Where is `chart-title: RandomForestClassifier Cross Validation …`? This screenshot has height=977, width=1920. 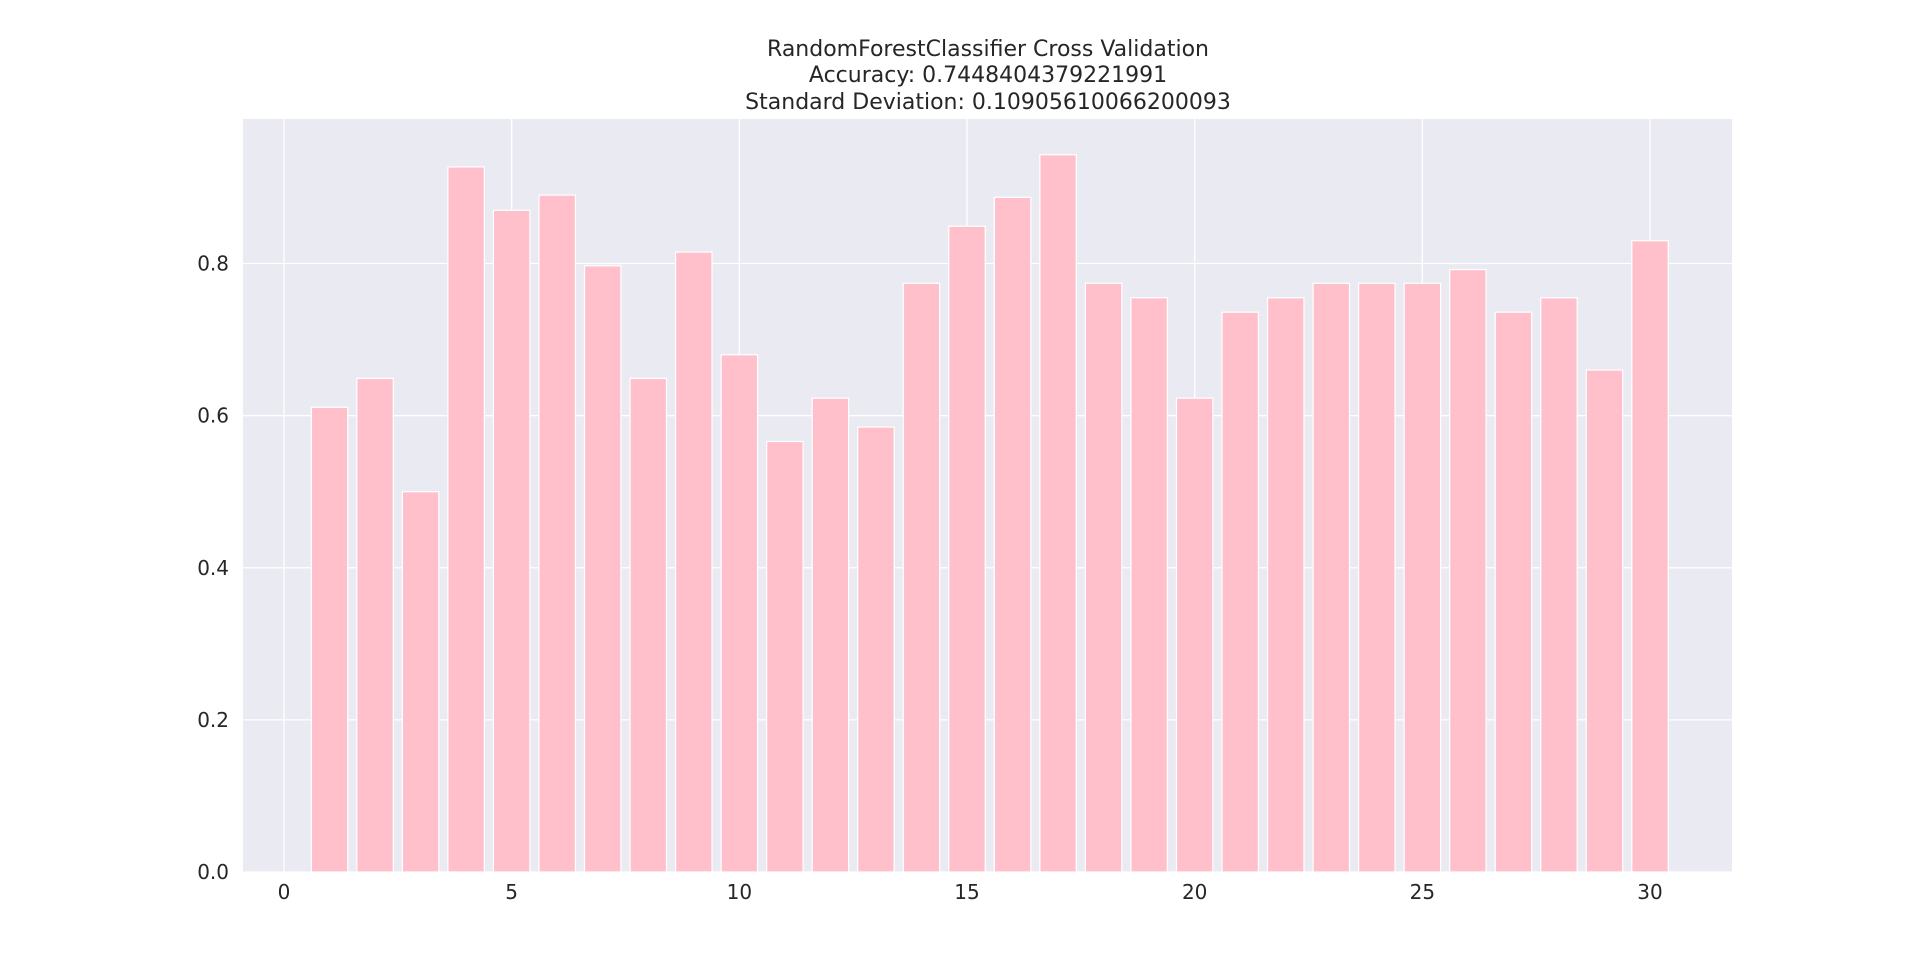
chart-title: RandomForestClassifier Cross Validation … is located at coordinates (988, 76).